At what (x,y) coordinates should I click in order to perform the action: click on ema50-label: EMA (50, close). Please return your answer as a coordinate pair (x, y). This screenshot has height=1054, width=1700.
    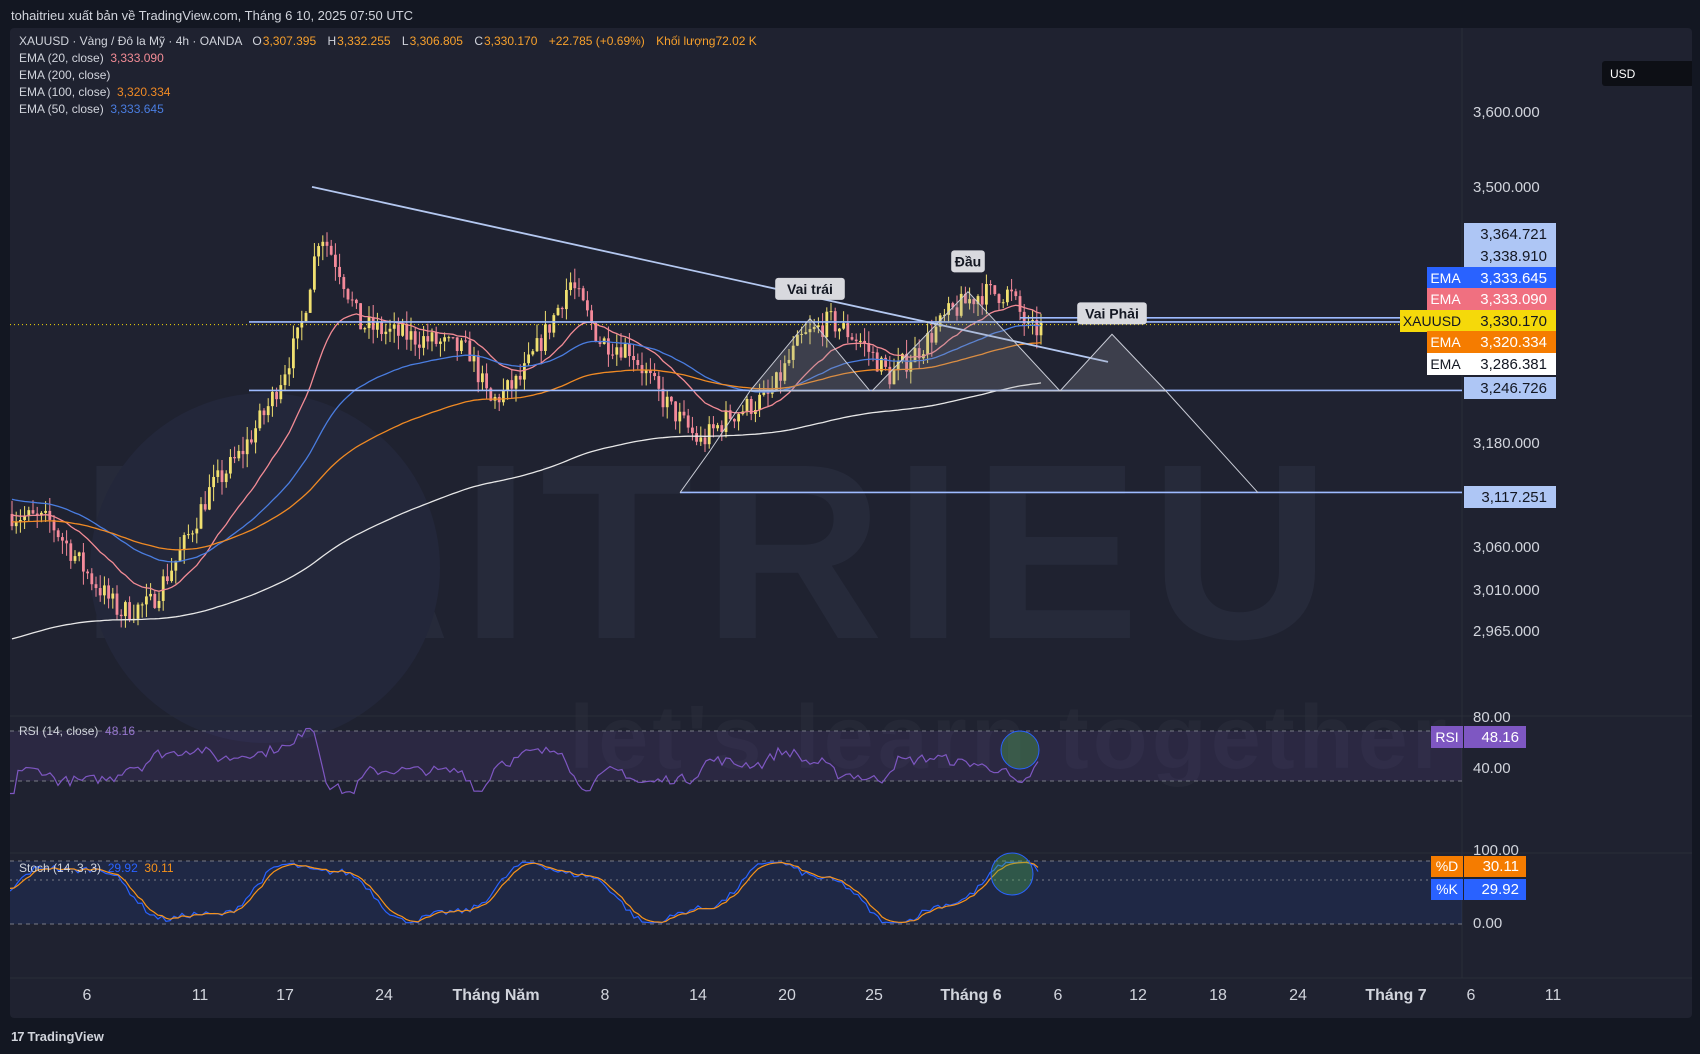
    Looking at the image, I should click on (61, 109).